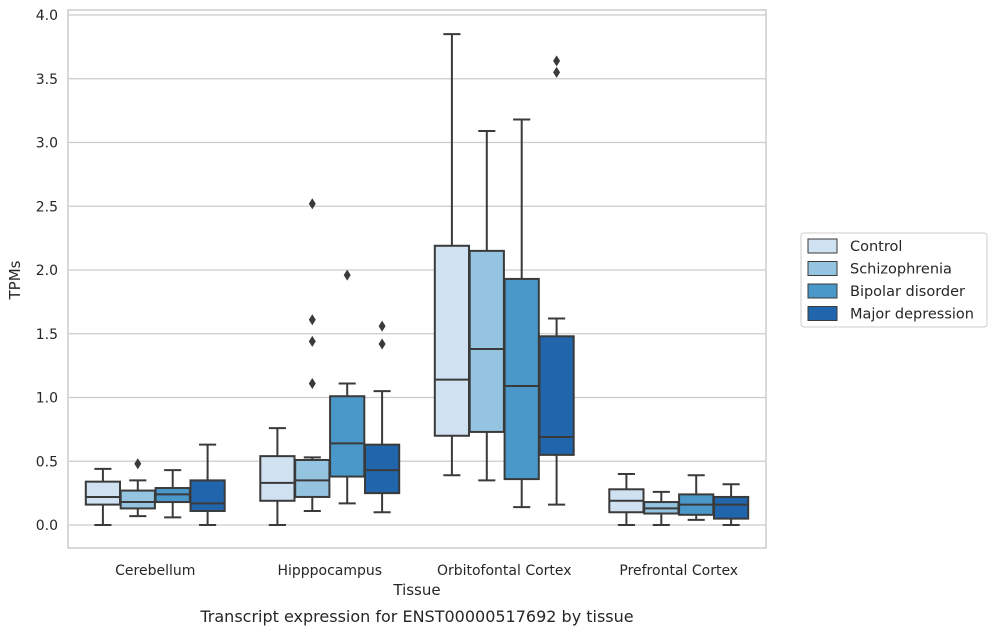  What do you see at coordinates (47, 462) in the screenshot?
I see `y-tick-label: 0.5` at bounding box center [47, 462].